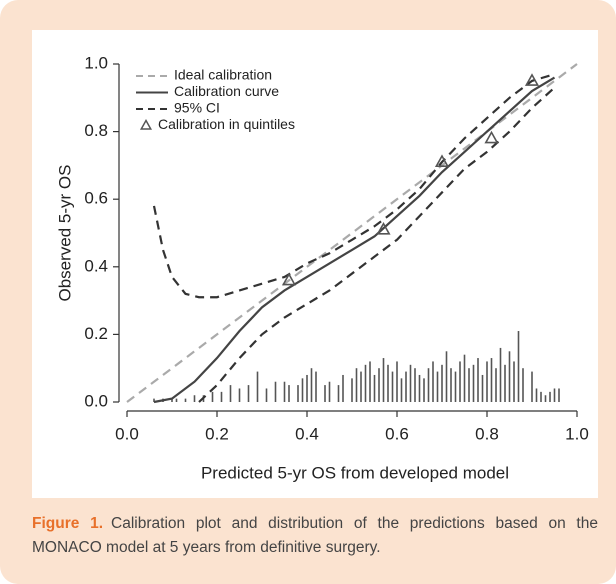 The height and width of the screenshot is (584, 616). What do you see at coordinates (127, 433) in the screenshot?
I see `x-tick-label: 0.0` at bounding box center [127, 433].